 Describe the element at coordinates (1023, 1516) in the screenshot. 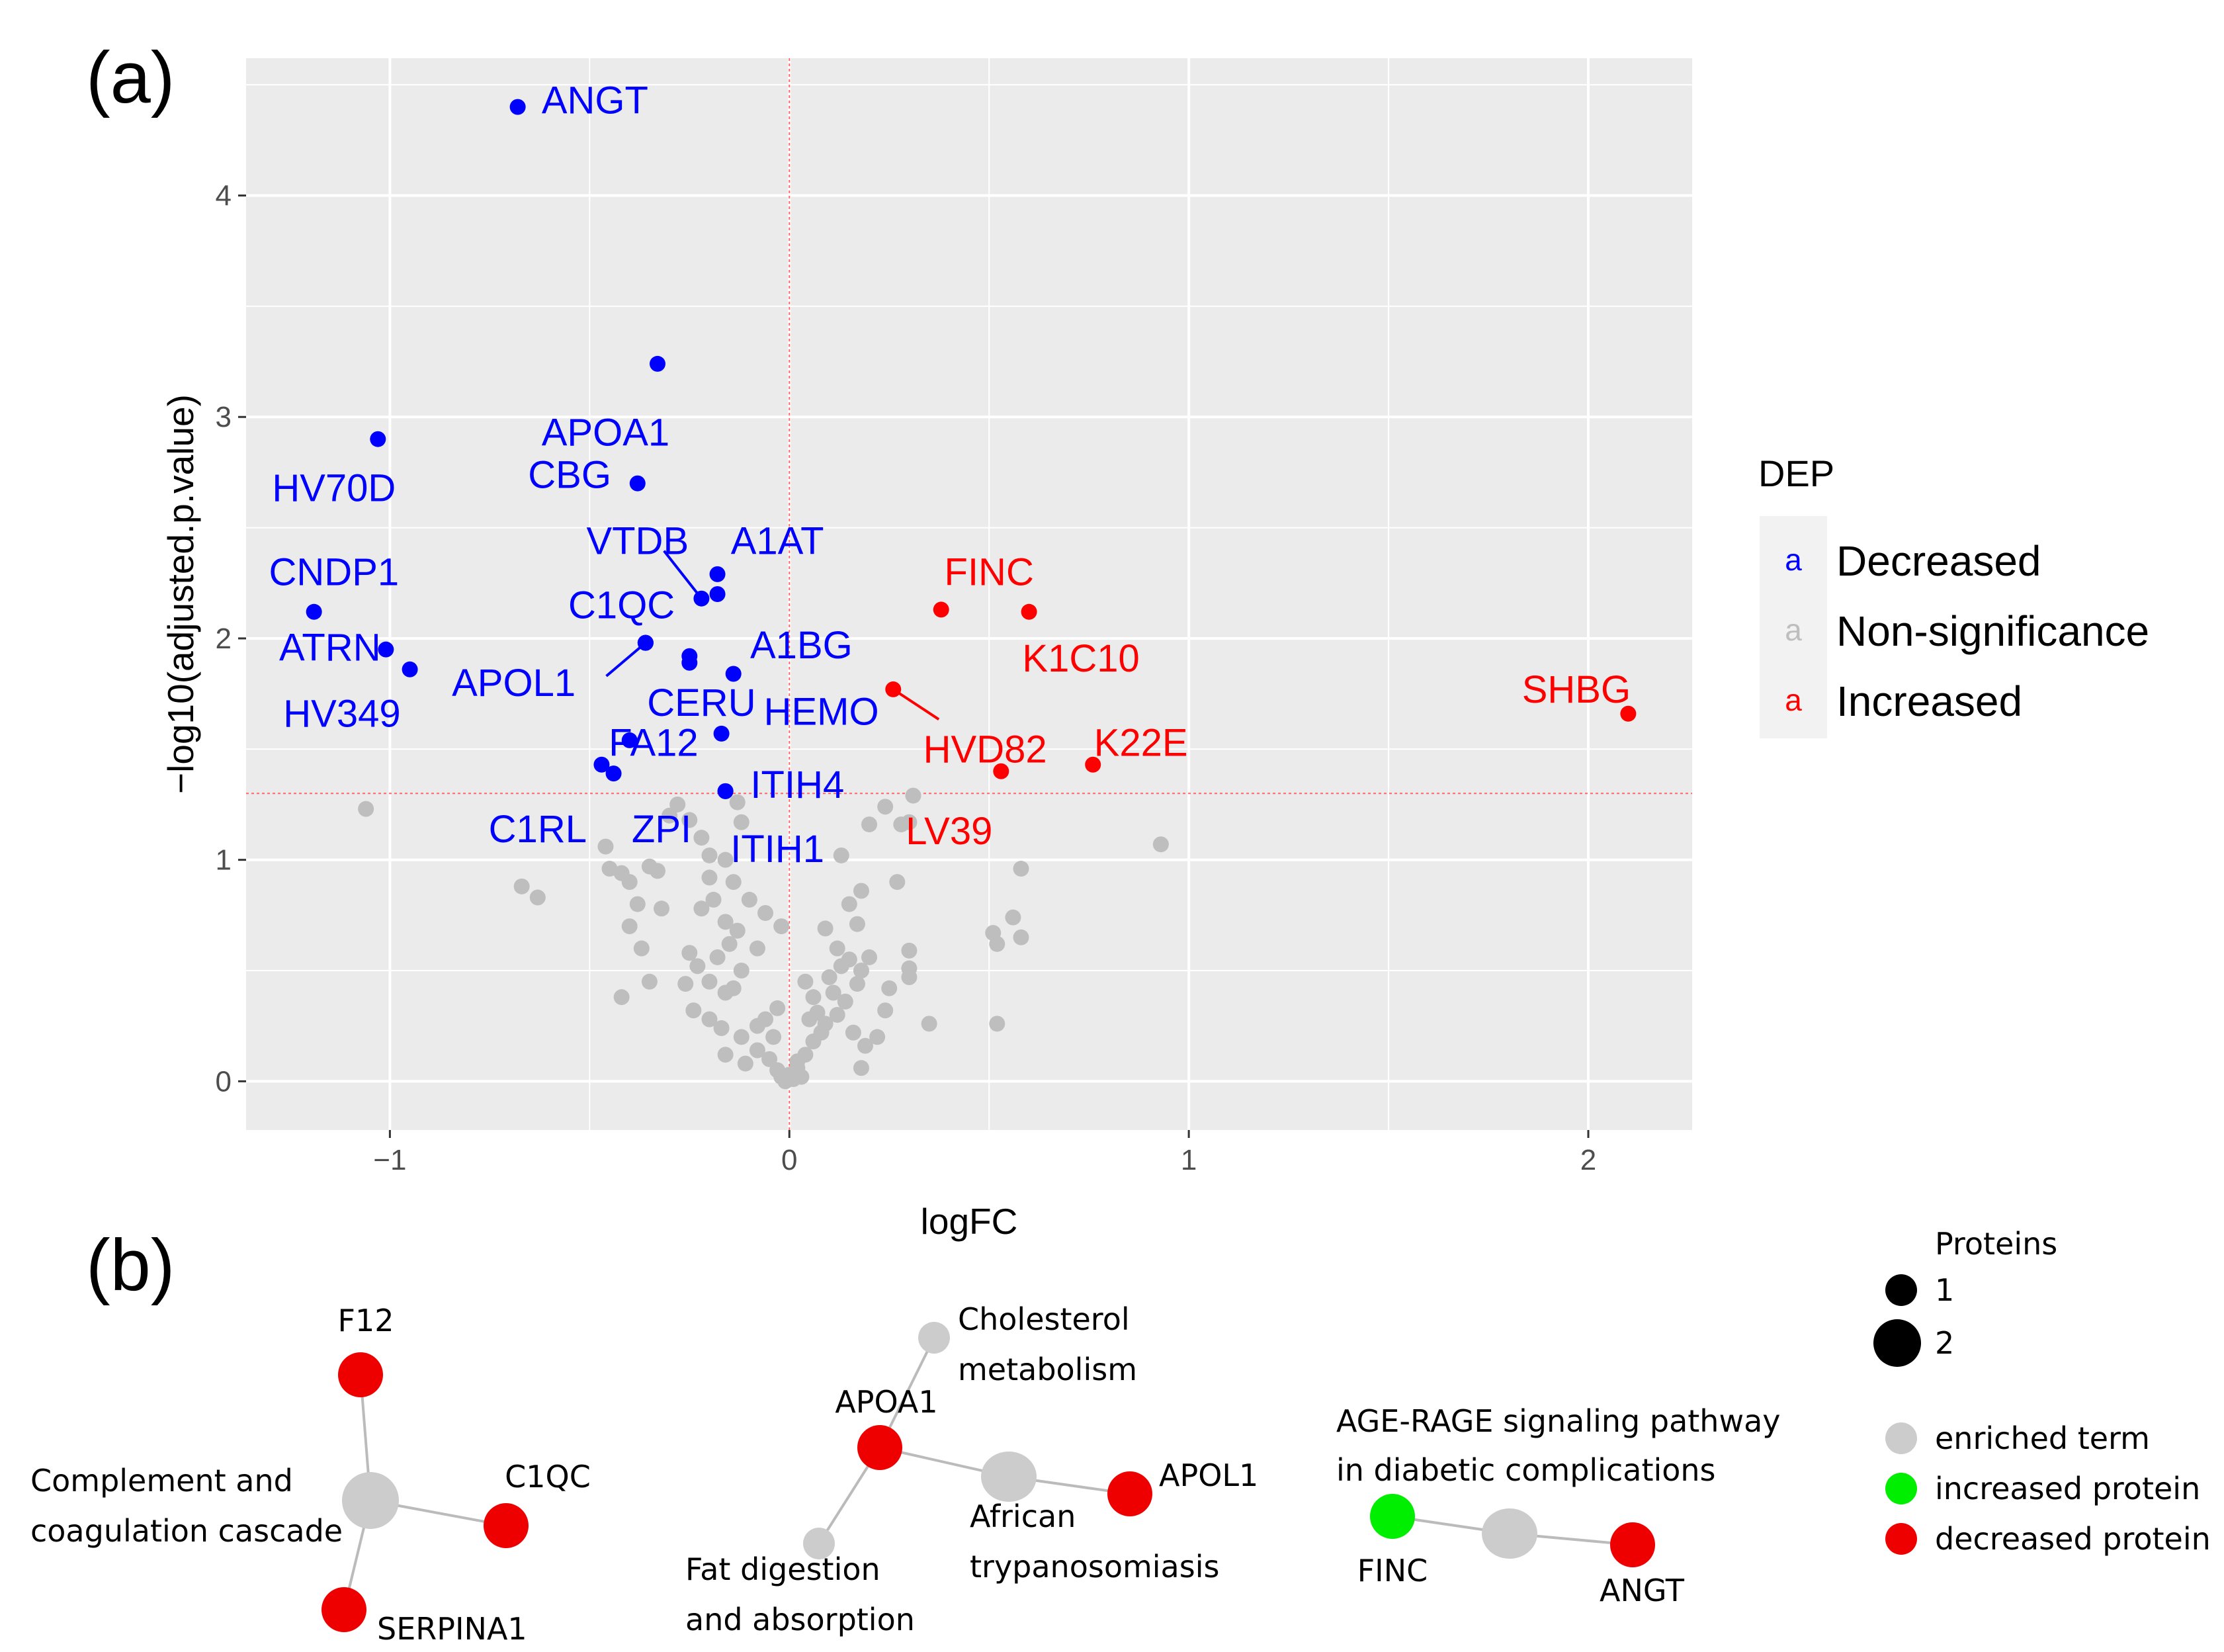

I see `term-label-african-line1: African` at that location.